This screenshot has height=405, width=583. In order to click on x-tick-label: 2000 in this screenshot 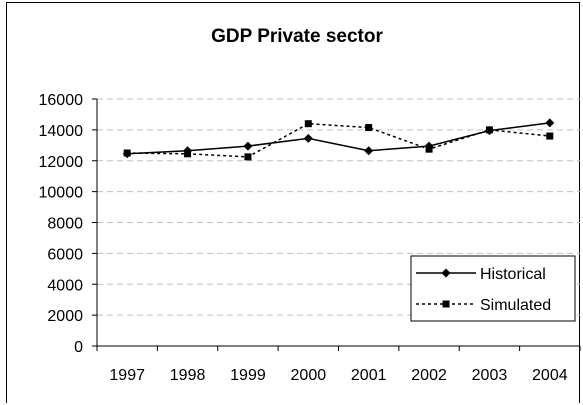, I will do `click(309, 375)`.